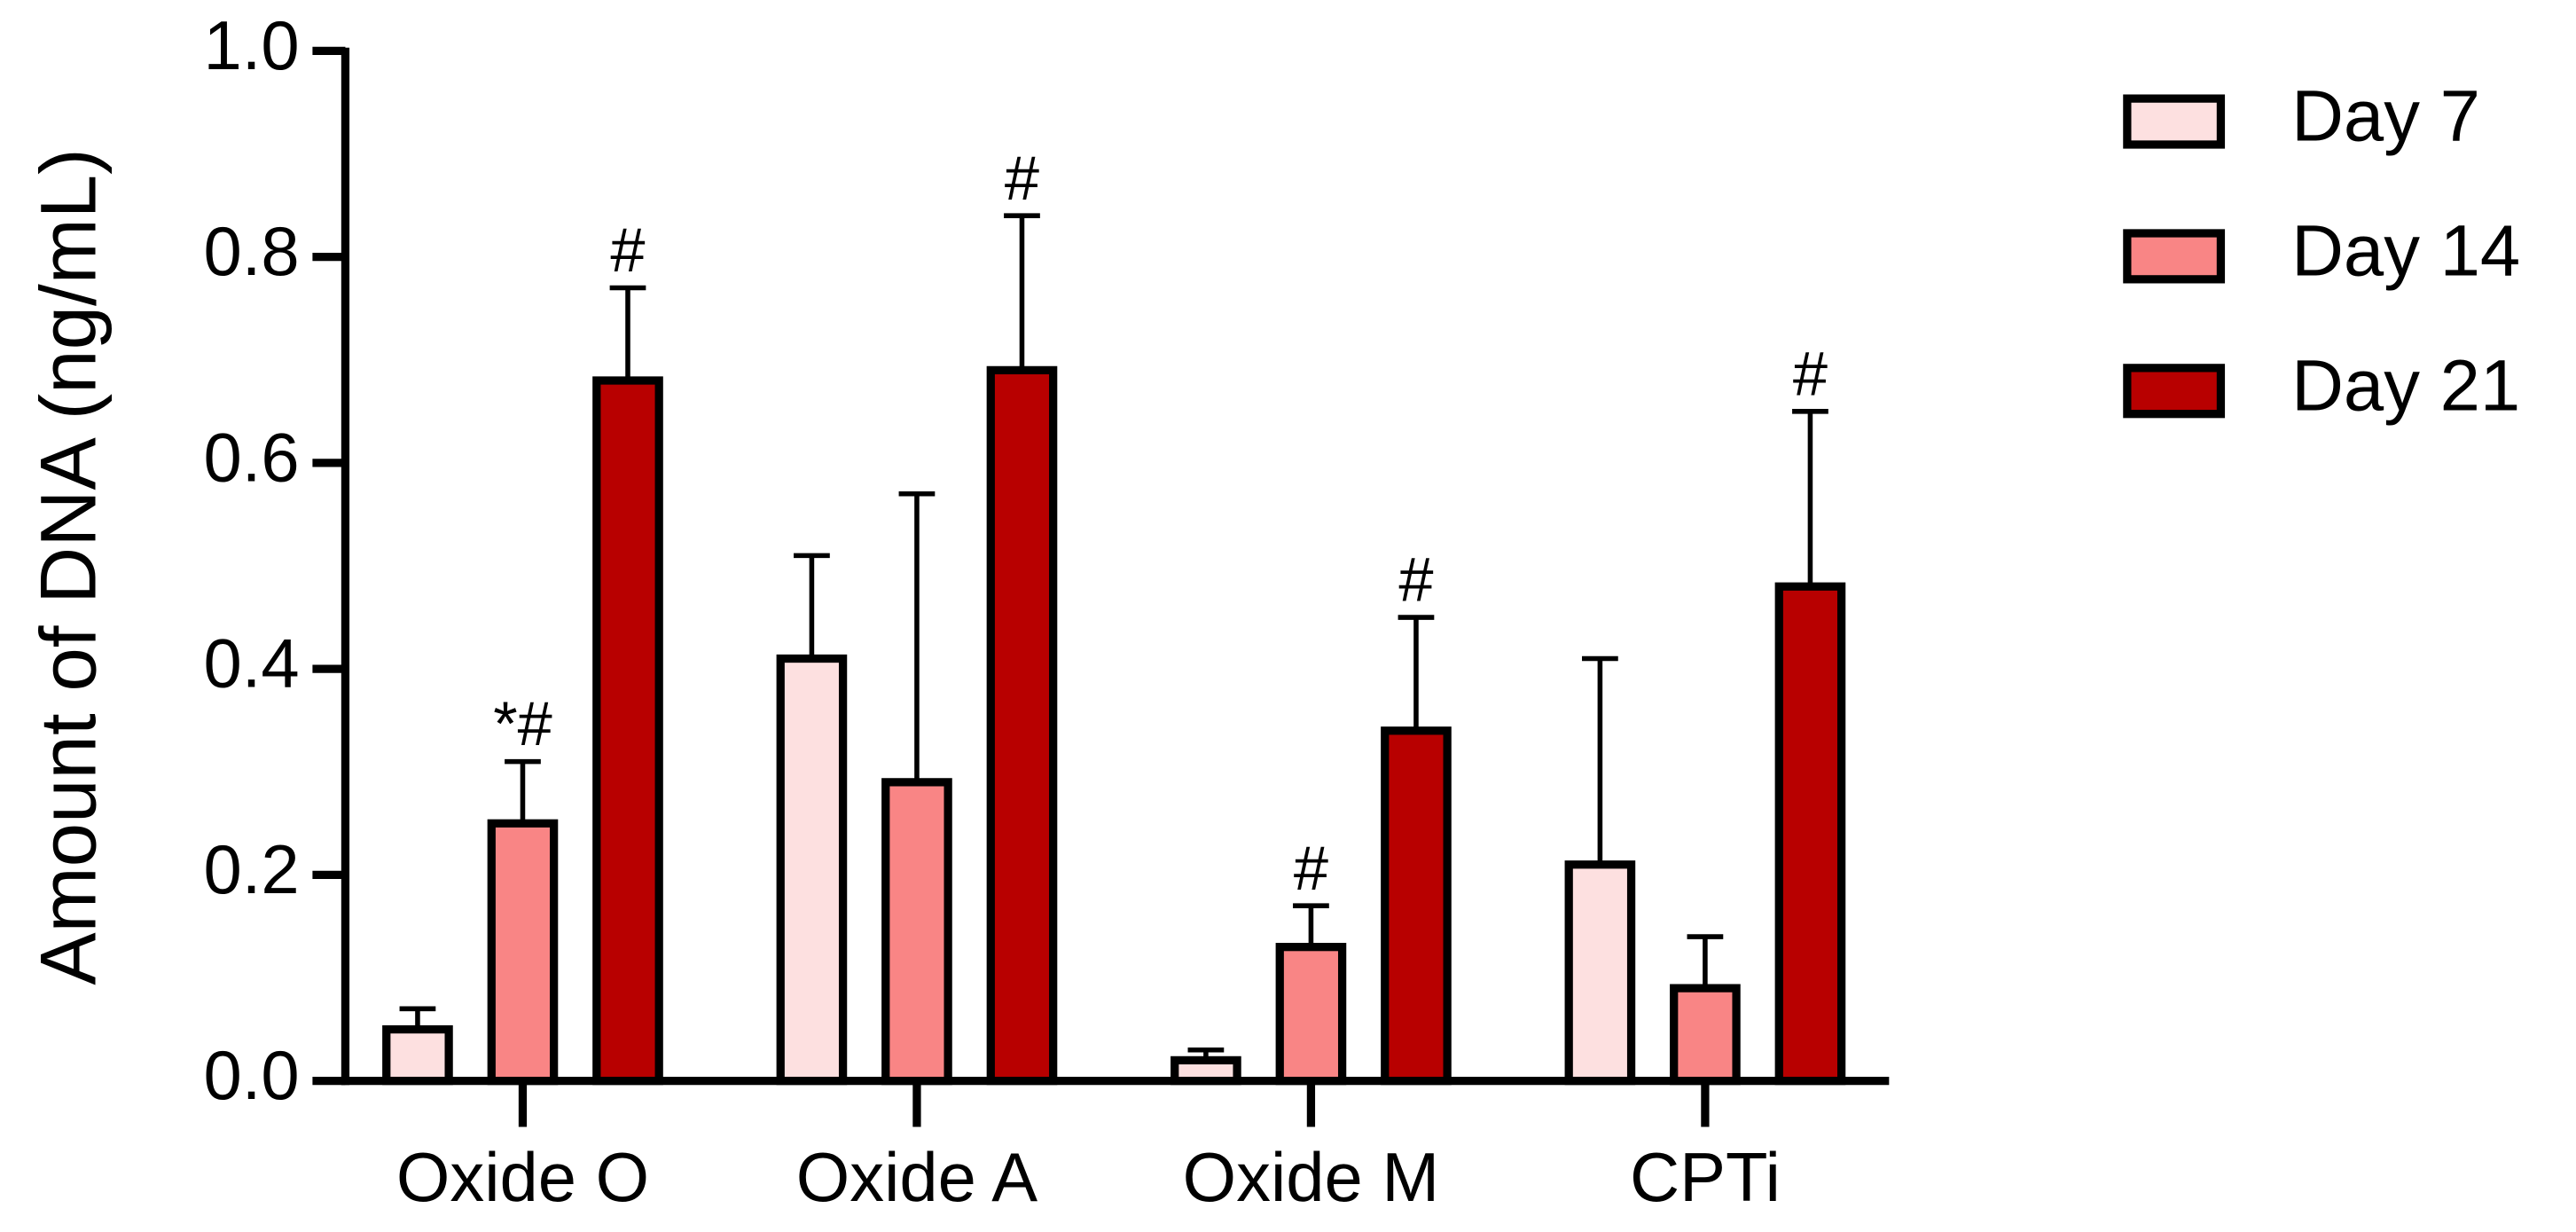 The height and width of the screenshot is (1232, 2576). What do you see at coordinates (68, 566) in the screenshot?
I see `y-axis-label: Amount of DNA (ng/mL)` at bounding box center [68, 566].